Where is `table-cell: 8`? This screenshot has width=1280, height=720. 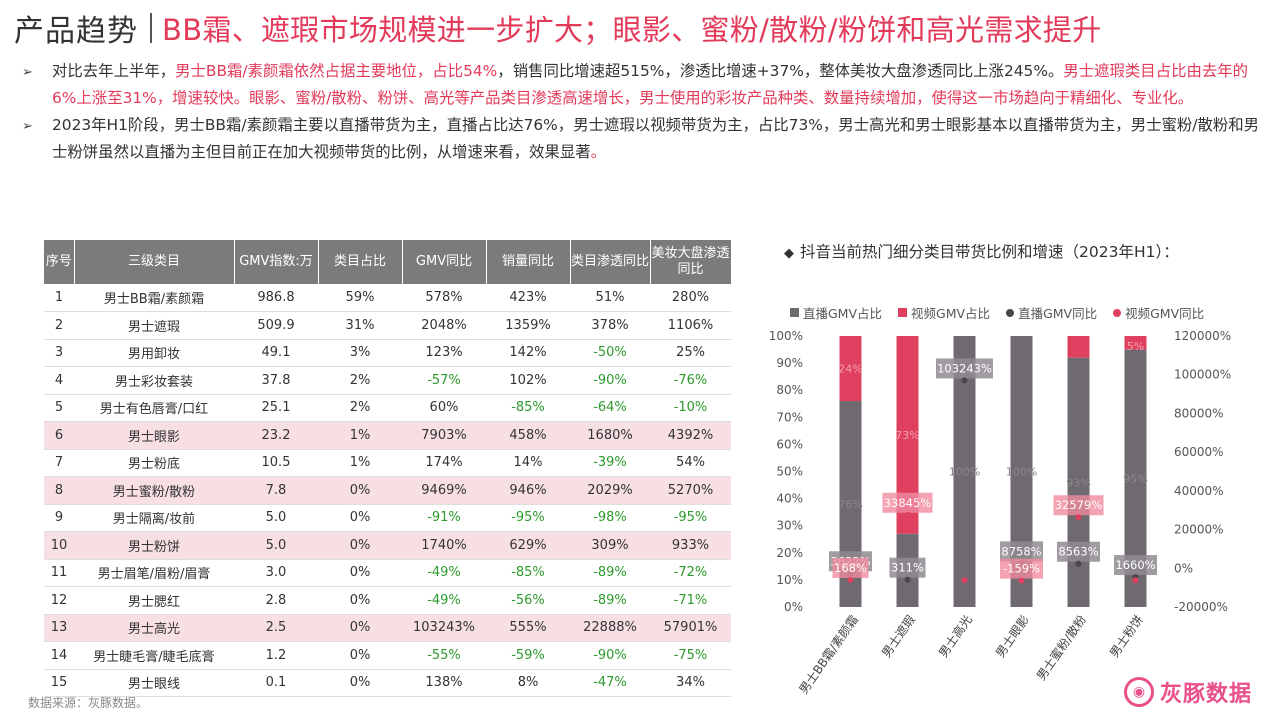 table-cell: 8 is located at coordinates (59, 490).